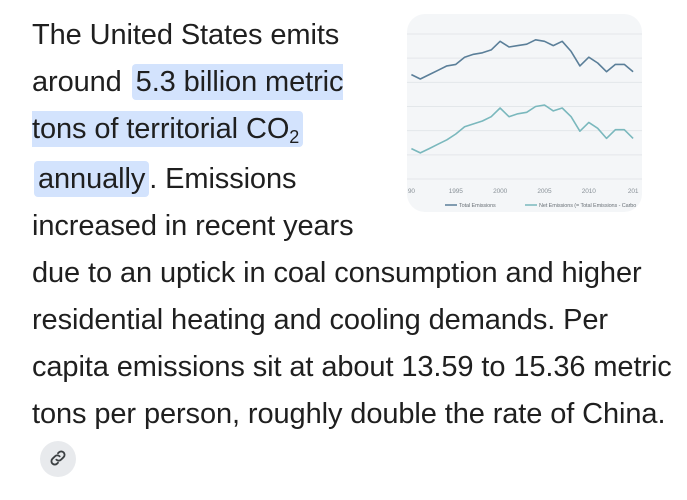 Image resolution: width=687 pixels, height=500 pixels. What do you see at coordinates (633, 191) in the screenshot?
I see `x-tick-label: 201` at bounding box center [633, 191].